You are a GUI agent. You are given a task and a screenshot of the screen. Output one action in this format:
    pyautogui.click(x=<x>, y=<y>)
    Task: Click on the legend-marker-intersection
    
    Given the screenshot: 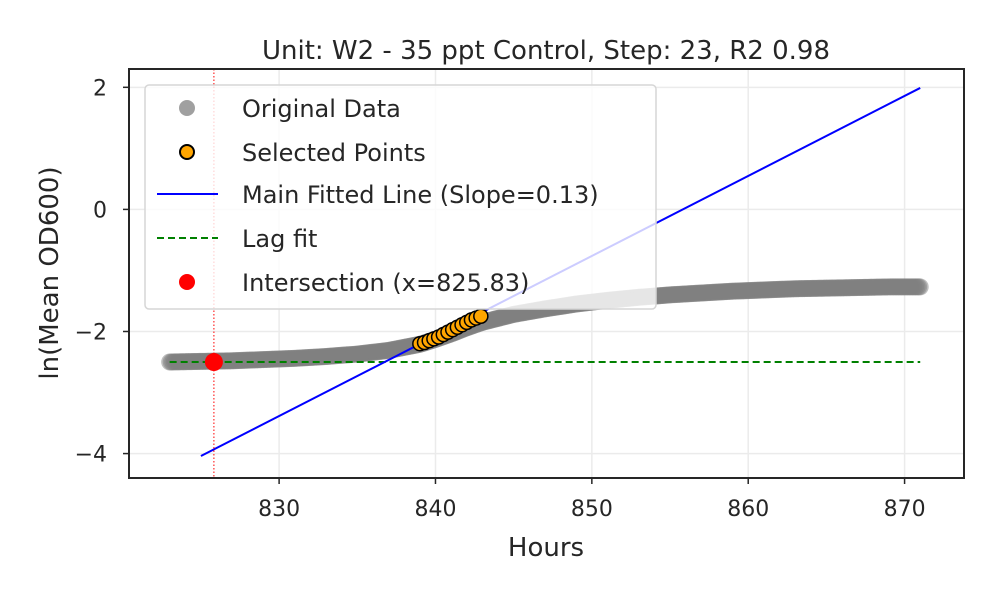 What is the action you would take?
    pyautogui.click(x=187, y=282)
    